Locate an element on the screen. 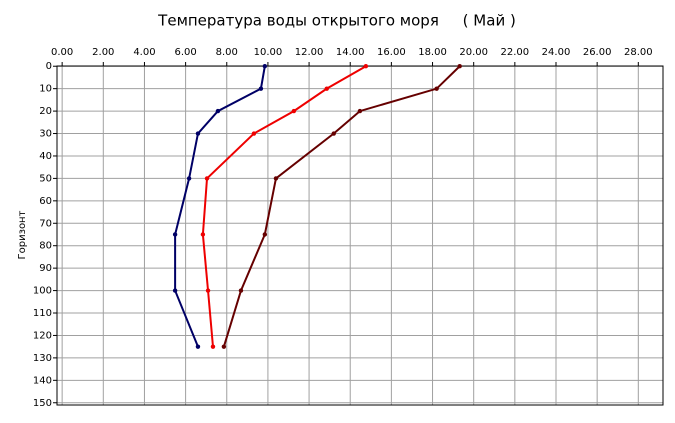  y-tick-label: 140 is located at coordinates (42, 380).